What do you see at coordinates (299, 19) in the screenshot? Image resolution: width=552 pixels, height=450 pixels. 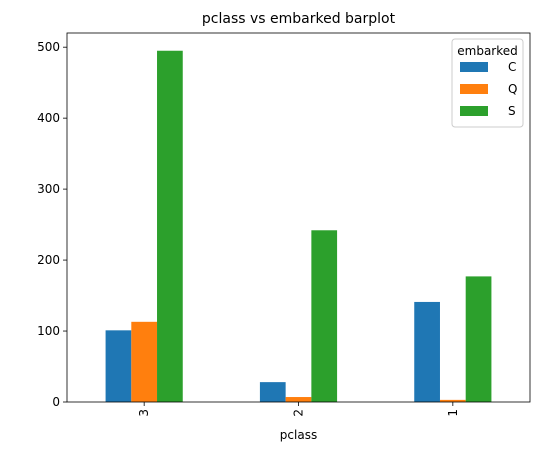 I see `chart-title: pclass vs embarked barplot` at bounding box center [299, 19].